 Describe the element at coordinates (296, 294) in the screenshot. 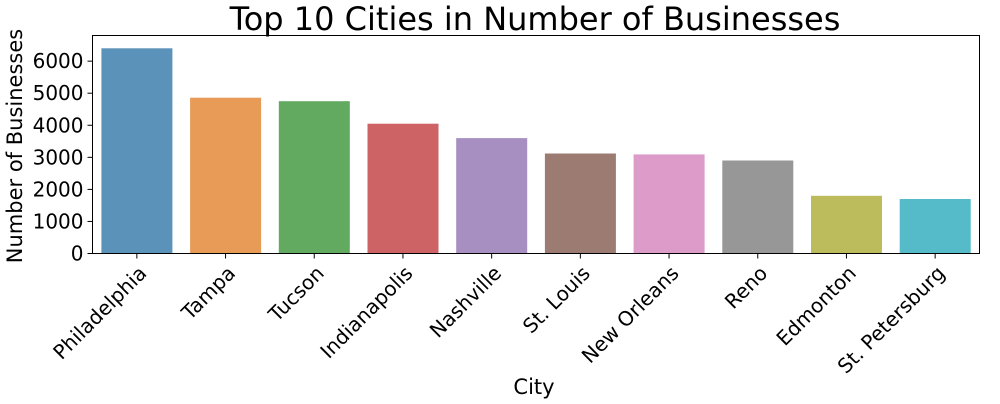

I see `x-tick-label: Tucson` at that location.